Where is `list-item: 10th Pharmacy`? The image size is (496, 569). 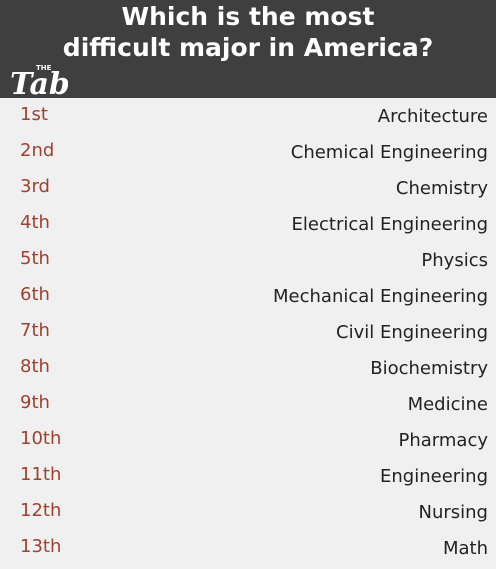
list-item: 10th Pharmacy is located at coordinates (248, 443).